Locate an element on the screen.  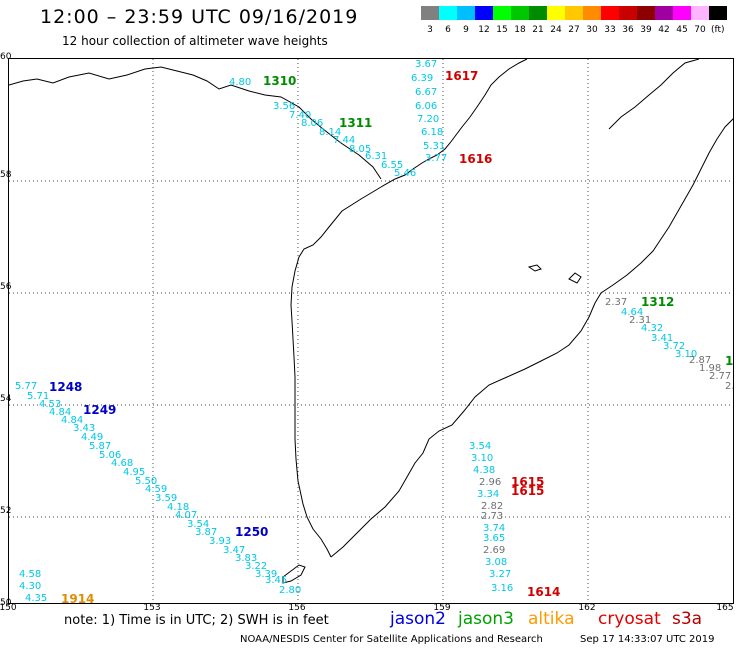
longitude-tick: 156 is located at coordinates (297, 608).